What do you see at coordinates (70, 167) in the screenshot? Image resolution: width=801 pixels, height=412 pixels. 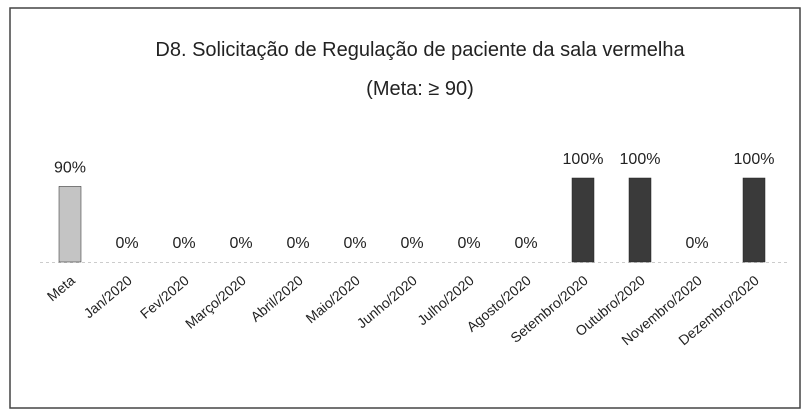 I see `value-label: 90%` at bounding box center [70, 167].